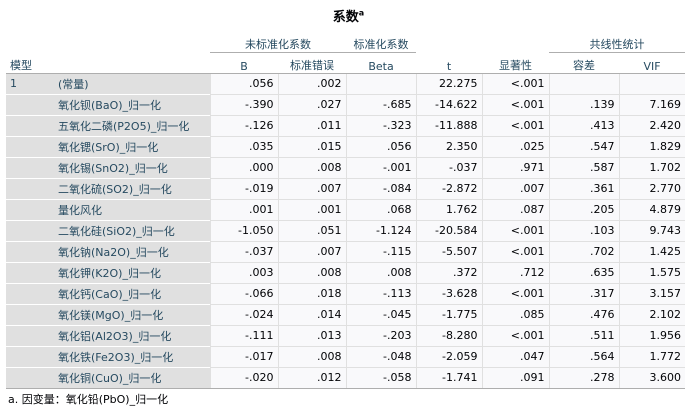  Describe the element at coordinates (380, 167) in the screenshot. I see `beta-cell: -.001` at that location.